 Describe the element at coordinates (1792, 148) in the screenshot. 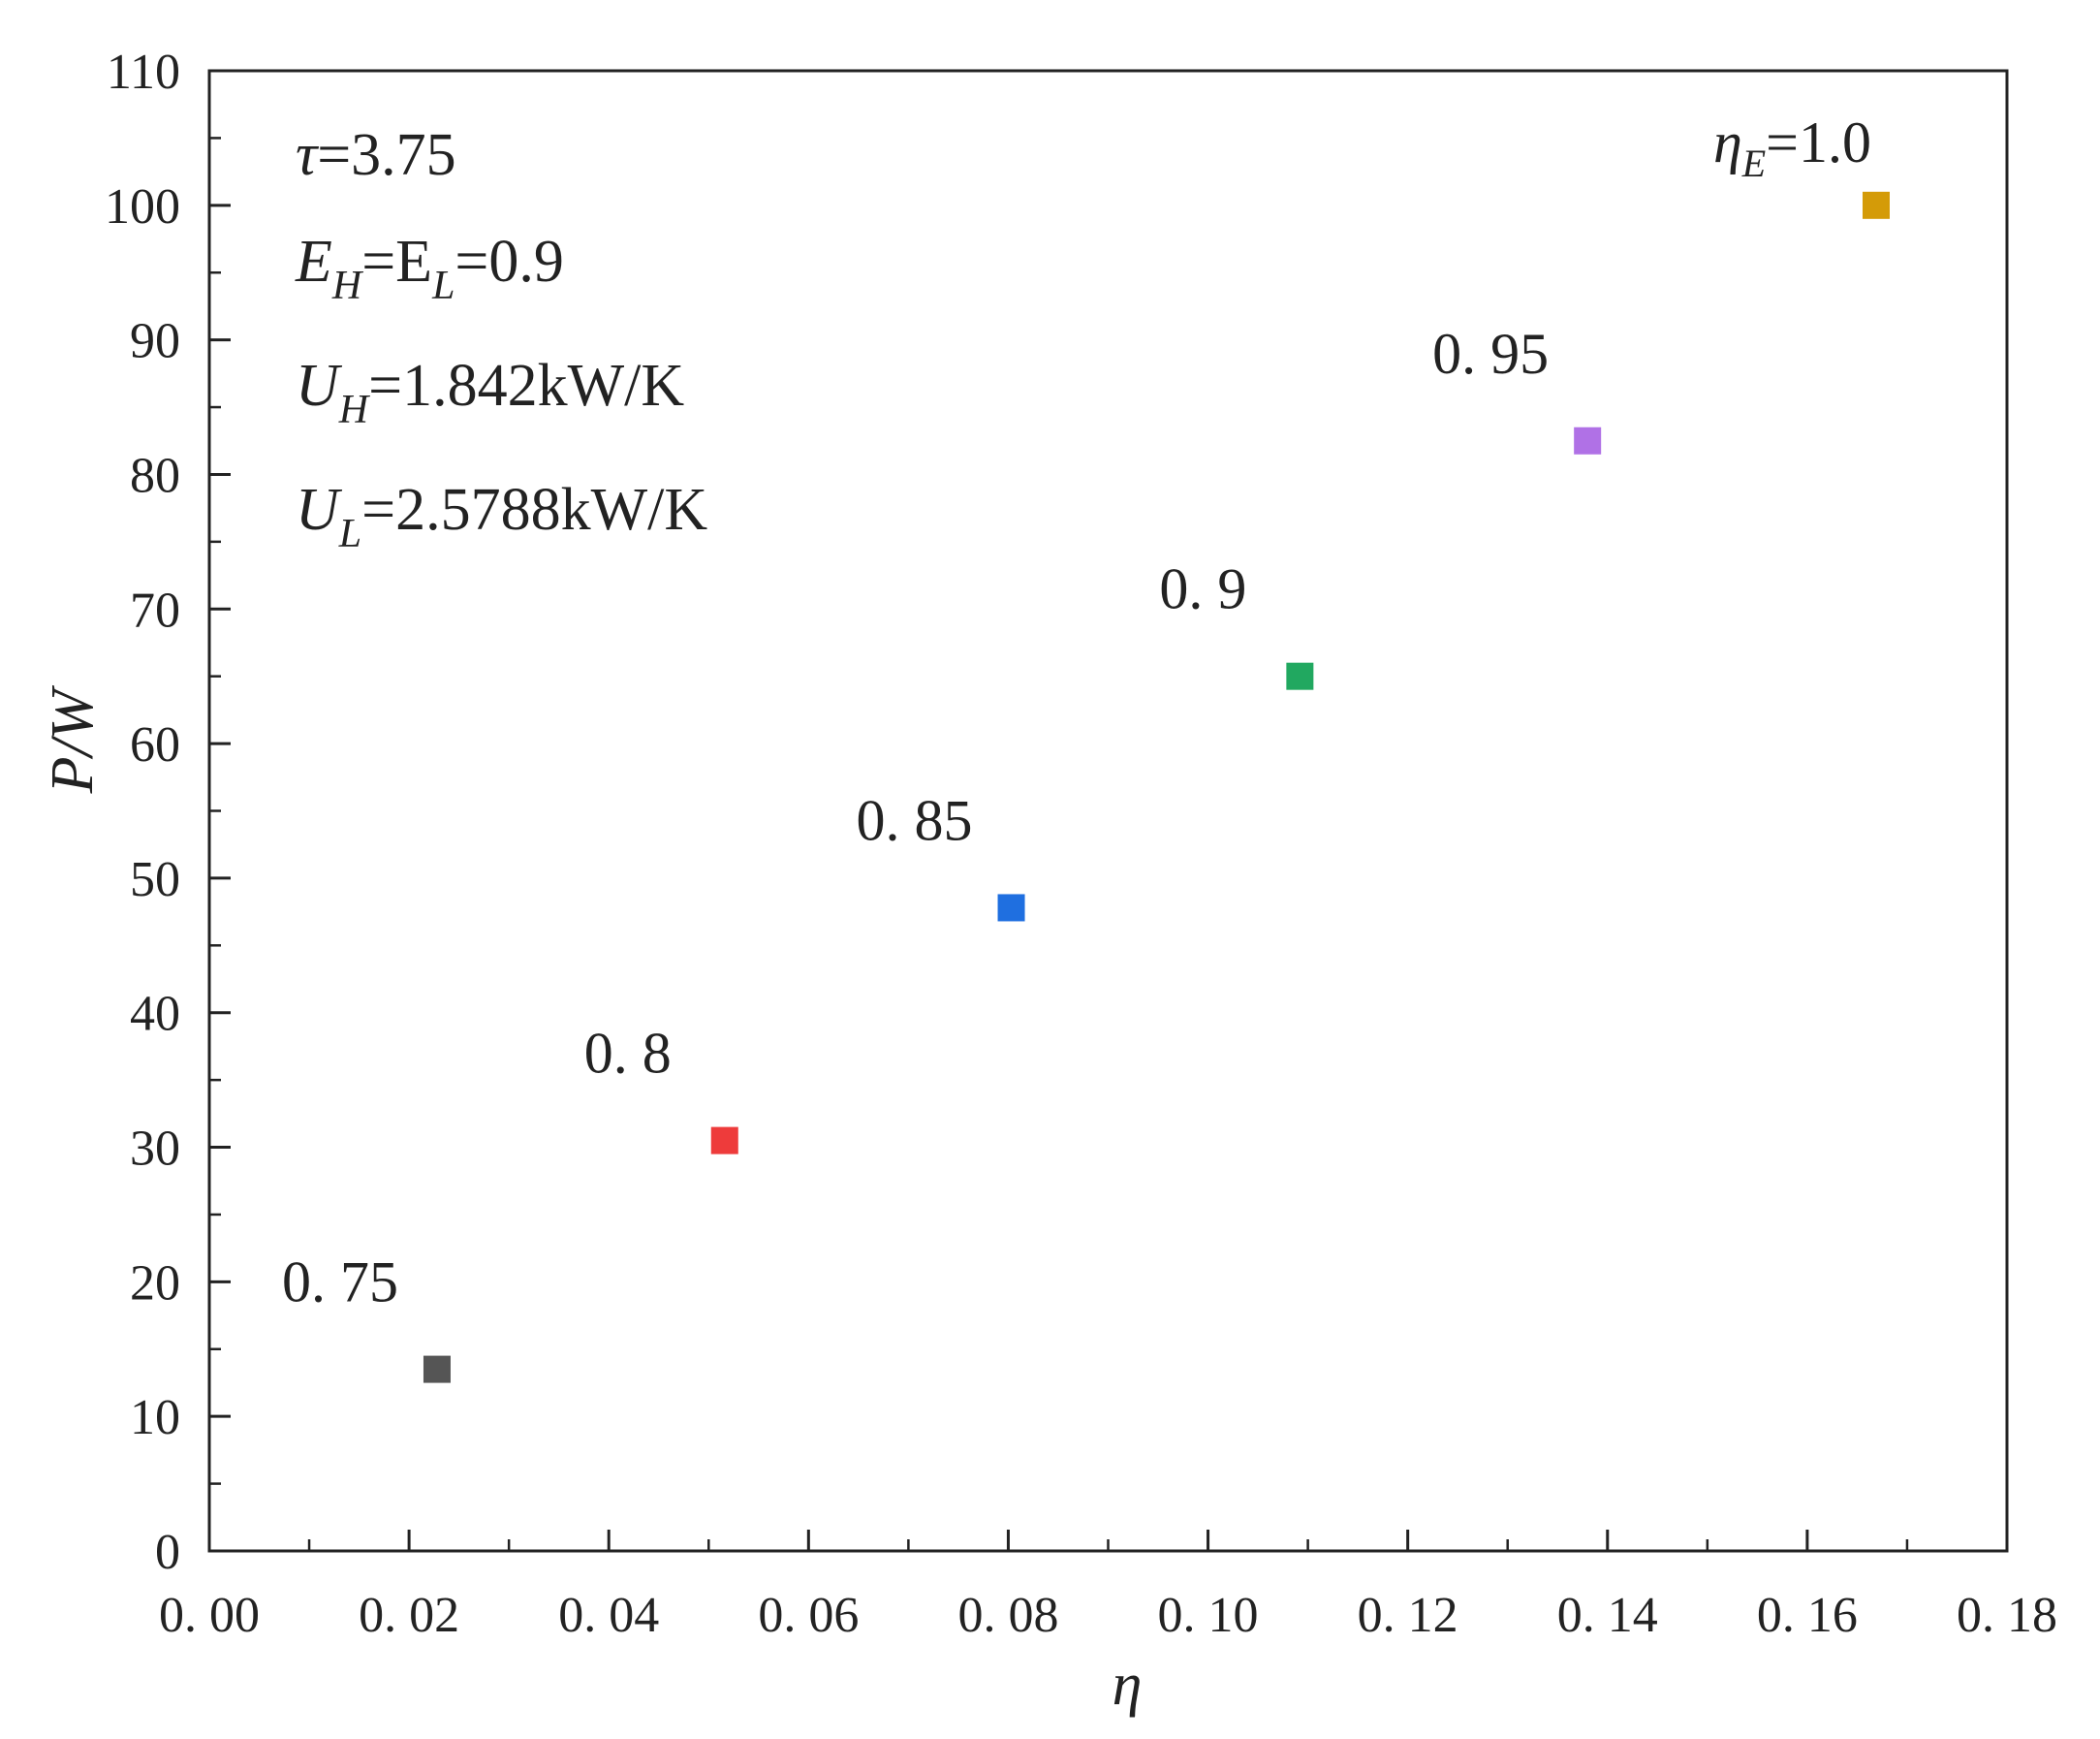

I see `point-label: ηE=1.0` at that location.